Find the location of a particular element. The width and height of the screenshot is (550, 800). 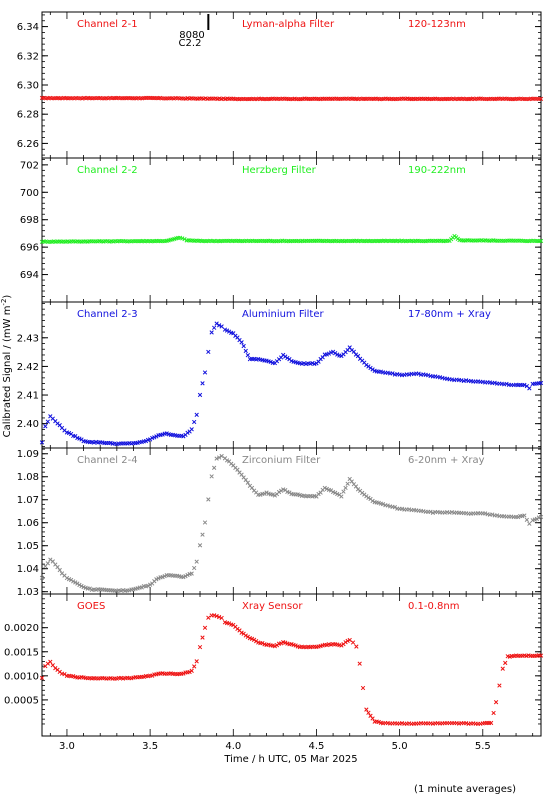

y-tick-label: 698 is located at coordinates (29, 220).